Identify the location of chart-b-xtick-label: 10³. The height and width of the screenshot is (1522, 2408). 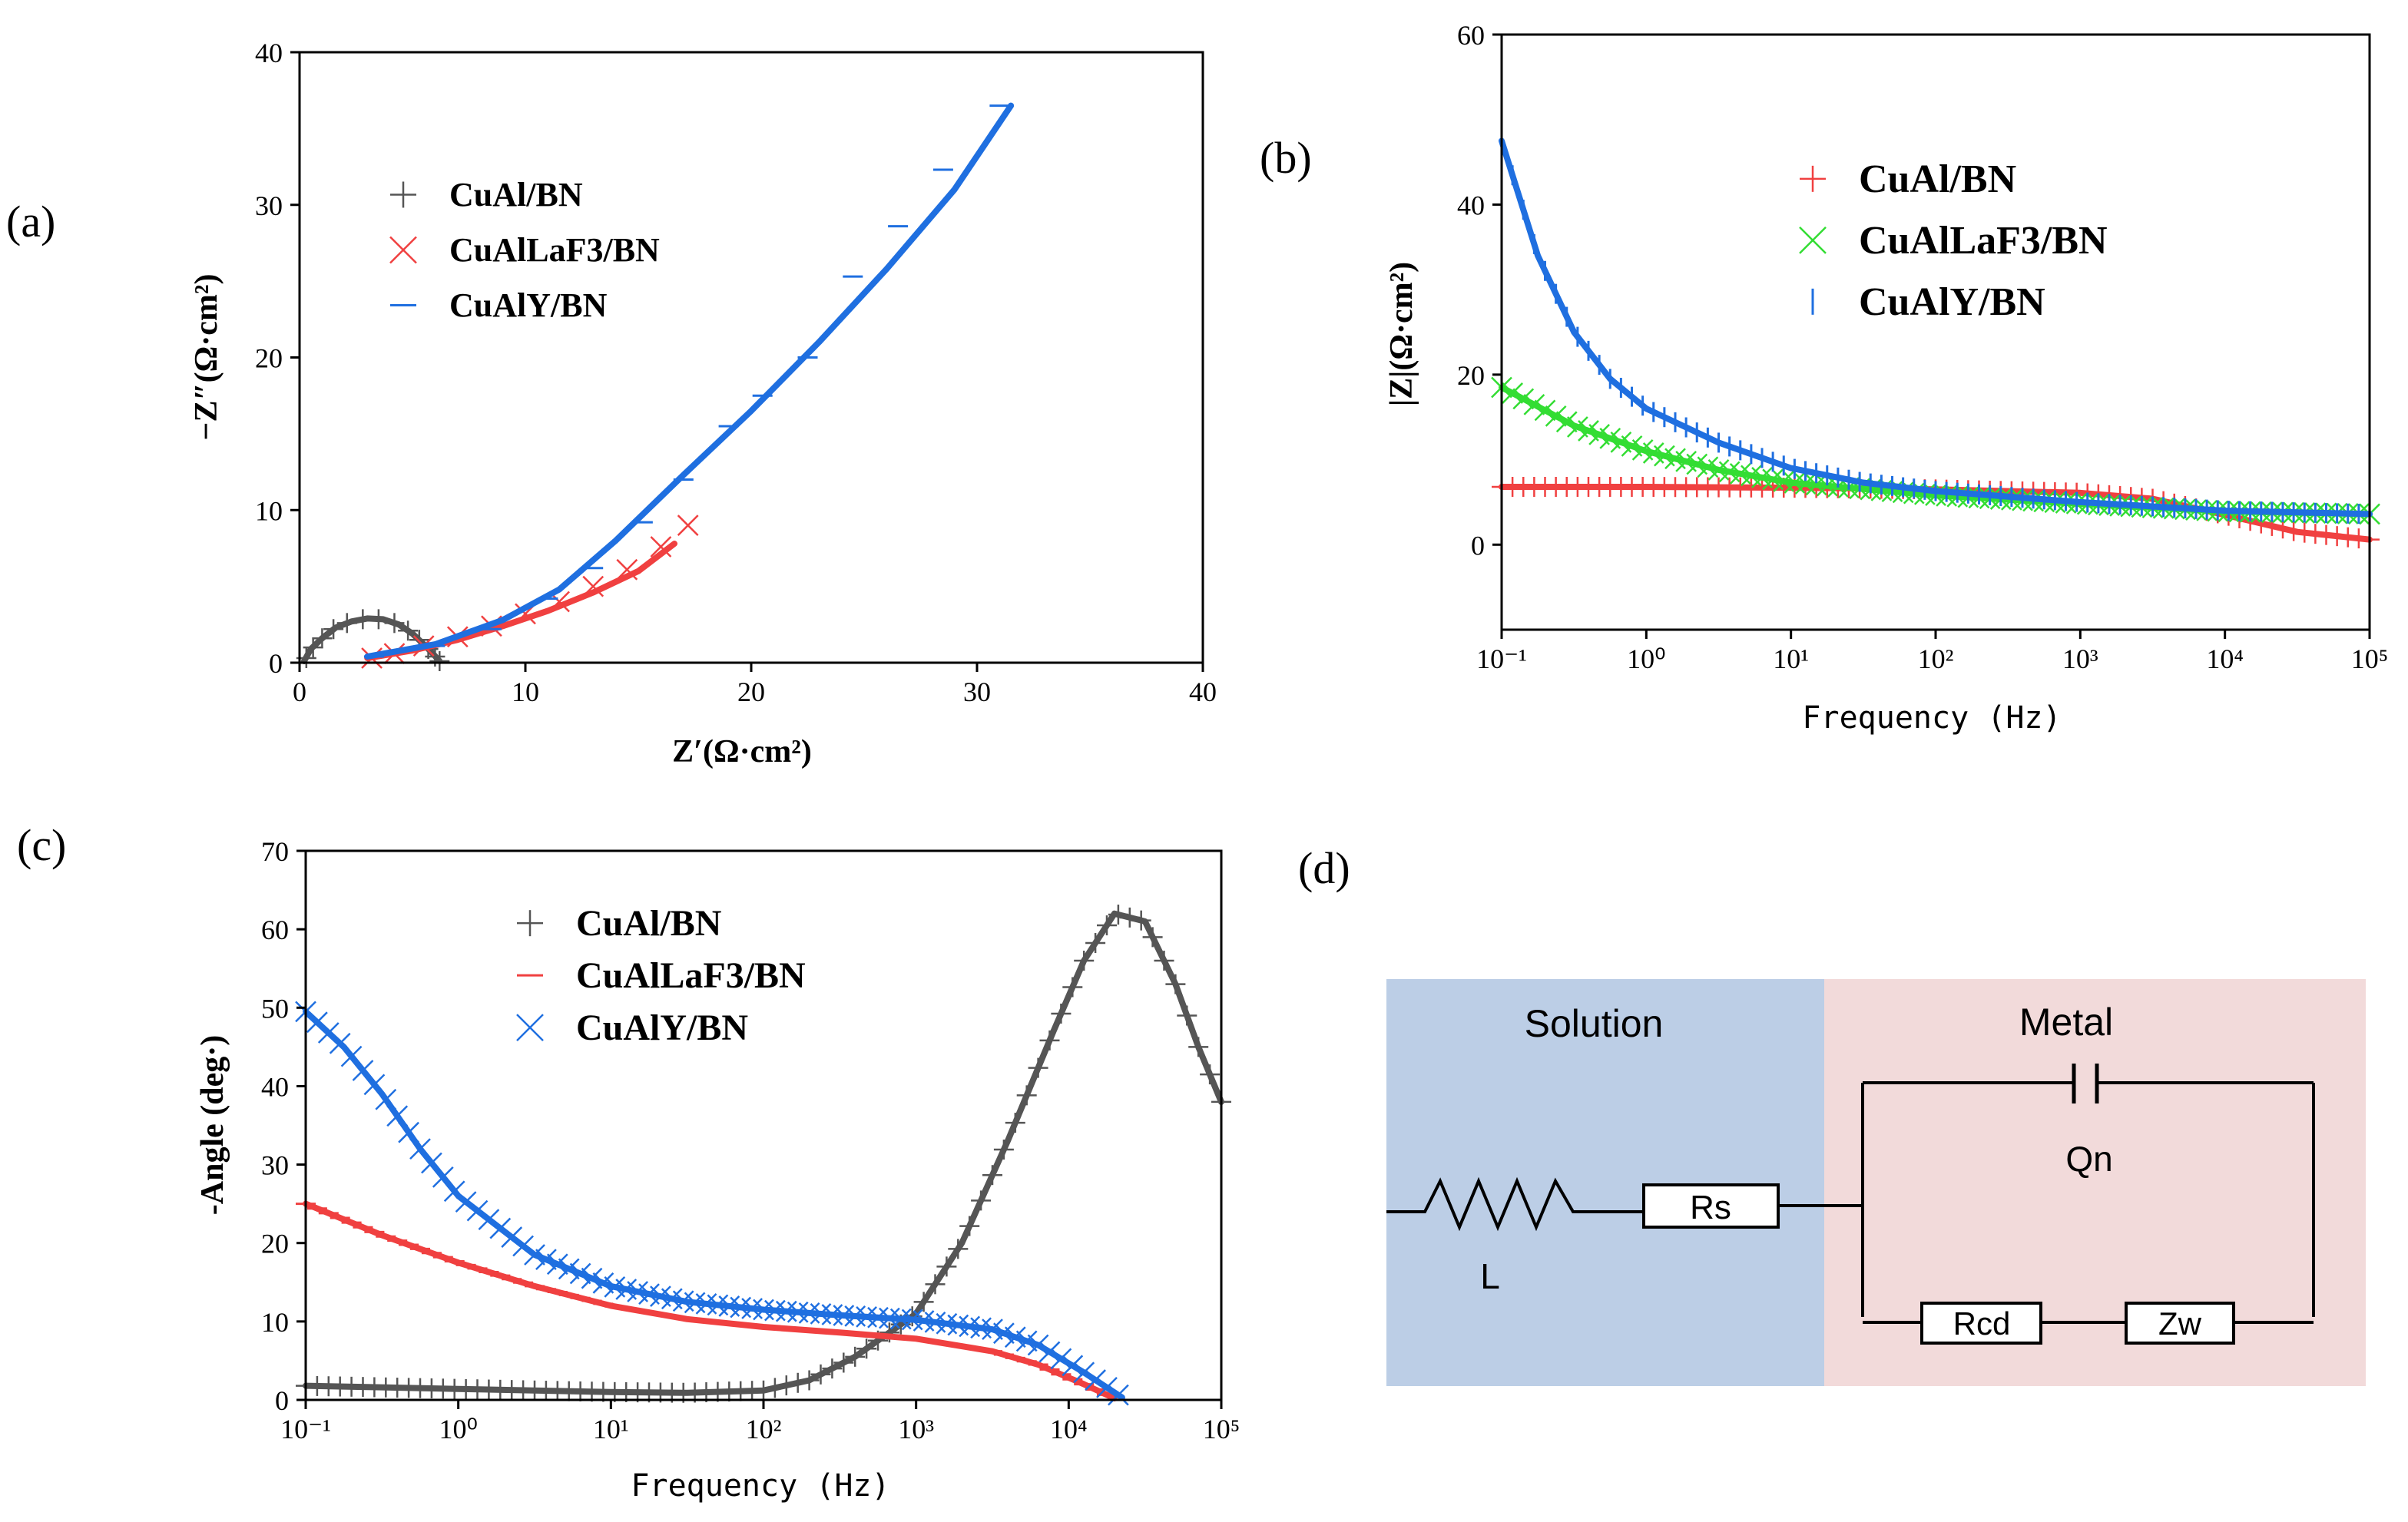
(2080, 659).